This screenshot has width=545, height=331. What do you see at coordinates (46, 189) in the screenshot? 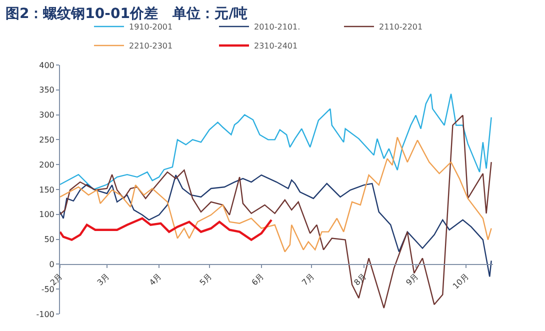
I see `y-tick-label: 150` at bounding box center [46, 189].